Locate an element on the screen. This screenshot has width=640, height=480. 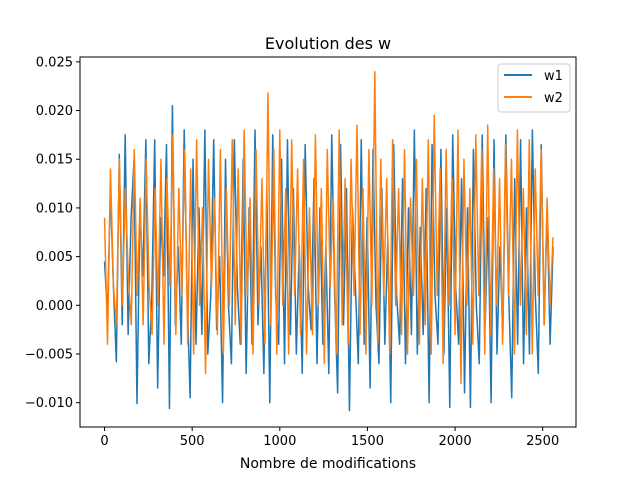
y-tick-label-1: −0.005 is located at coordinates (49, 354).